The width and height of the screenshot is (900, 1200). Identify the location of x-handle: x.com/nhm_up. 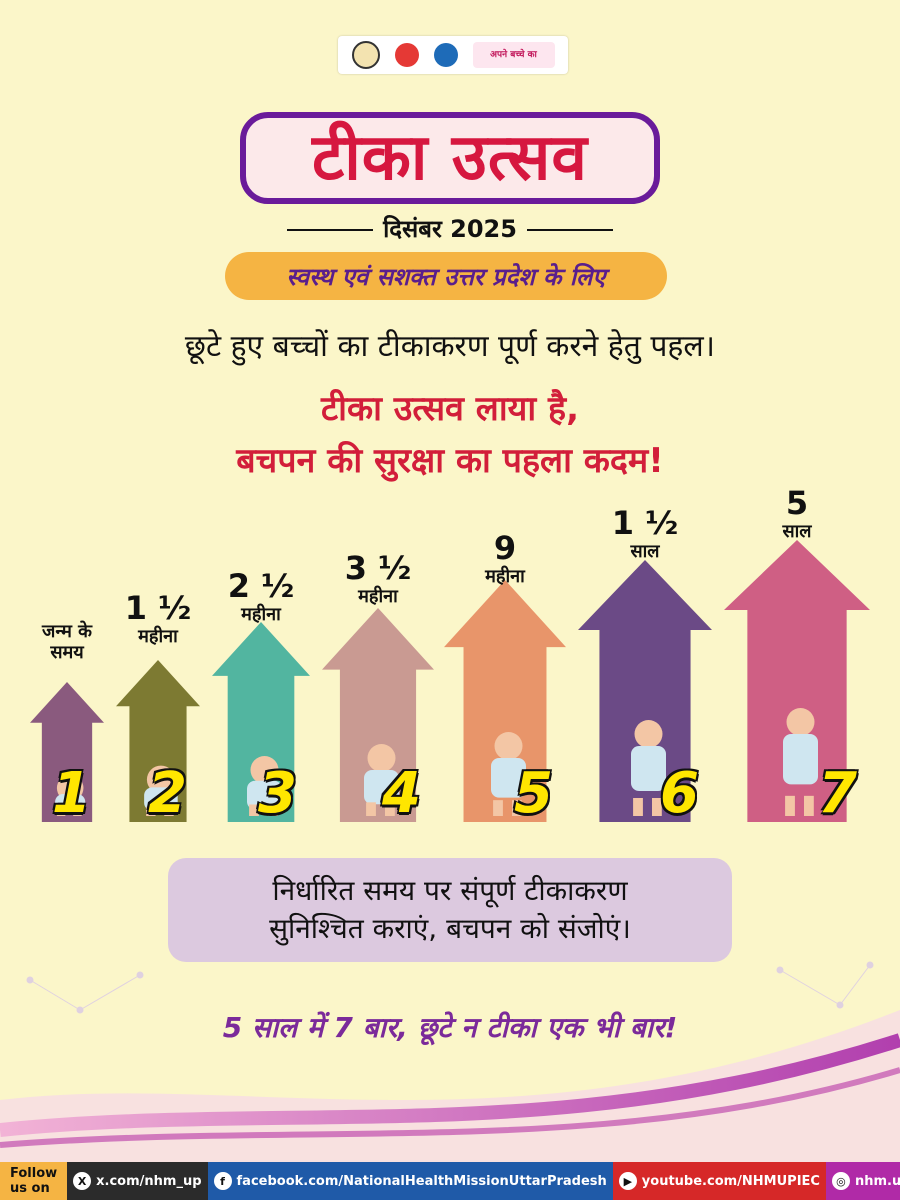
(149, 1181).